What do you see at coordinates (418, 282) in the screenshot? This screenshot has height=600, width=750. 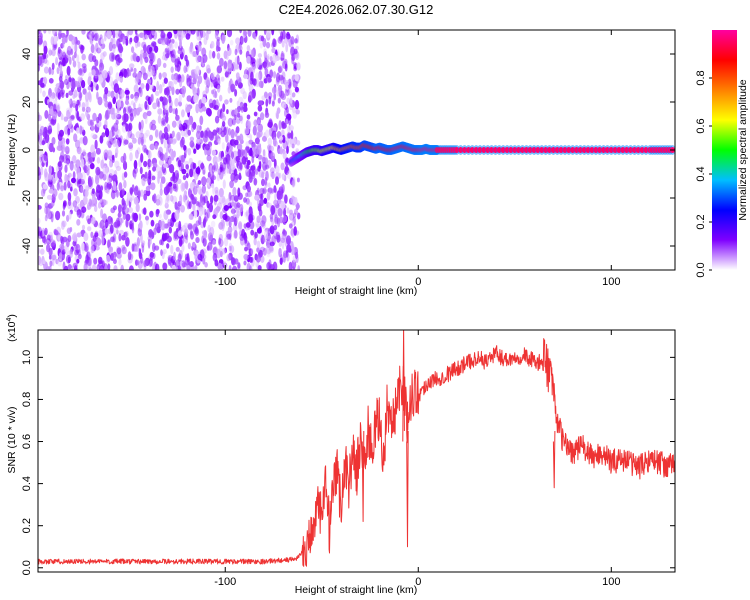 I see `x-tick-label: 0` at bounding box center [418, 282].